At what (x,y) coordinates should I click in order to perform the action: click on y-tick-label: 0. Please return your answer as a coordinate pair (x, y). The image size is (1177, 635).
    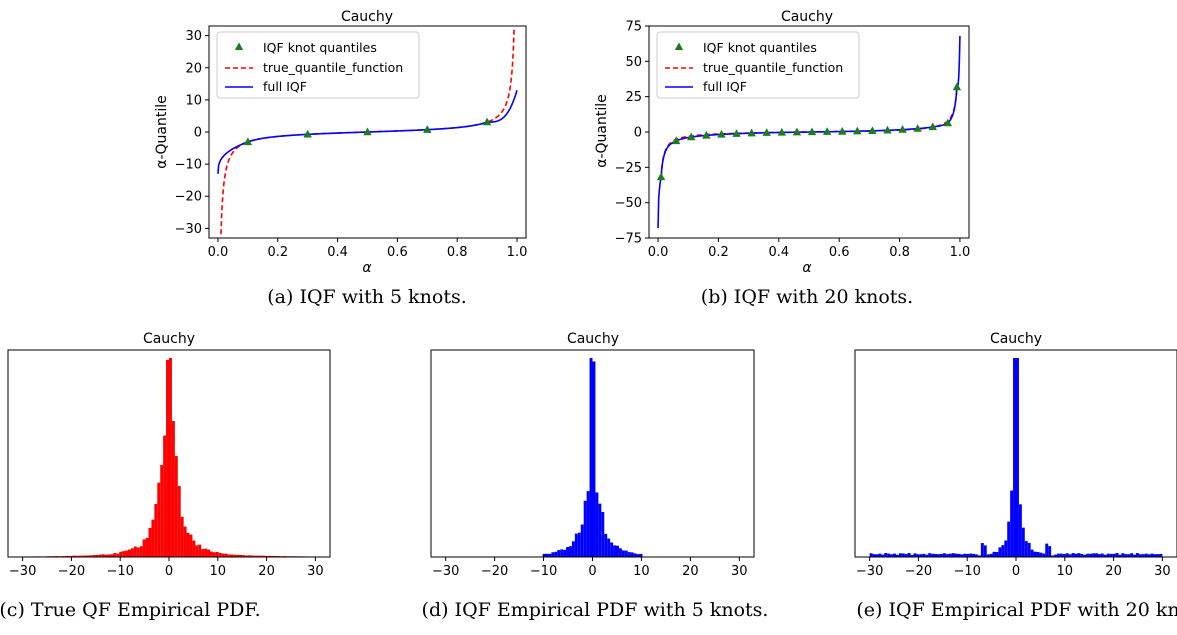
    Looking at the image, I should click on (638, 133).